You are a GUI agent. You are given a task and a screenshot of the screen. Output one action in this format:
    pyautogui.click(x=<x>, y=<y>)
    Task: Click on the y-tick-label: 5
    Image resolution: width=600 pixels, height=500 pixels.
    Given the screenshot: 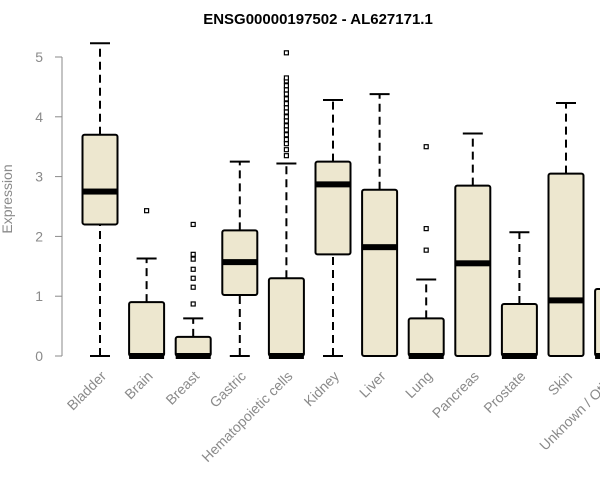 What is the action you would take?
    pyautogui.click(x=39, y=57)
    